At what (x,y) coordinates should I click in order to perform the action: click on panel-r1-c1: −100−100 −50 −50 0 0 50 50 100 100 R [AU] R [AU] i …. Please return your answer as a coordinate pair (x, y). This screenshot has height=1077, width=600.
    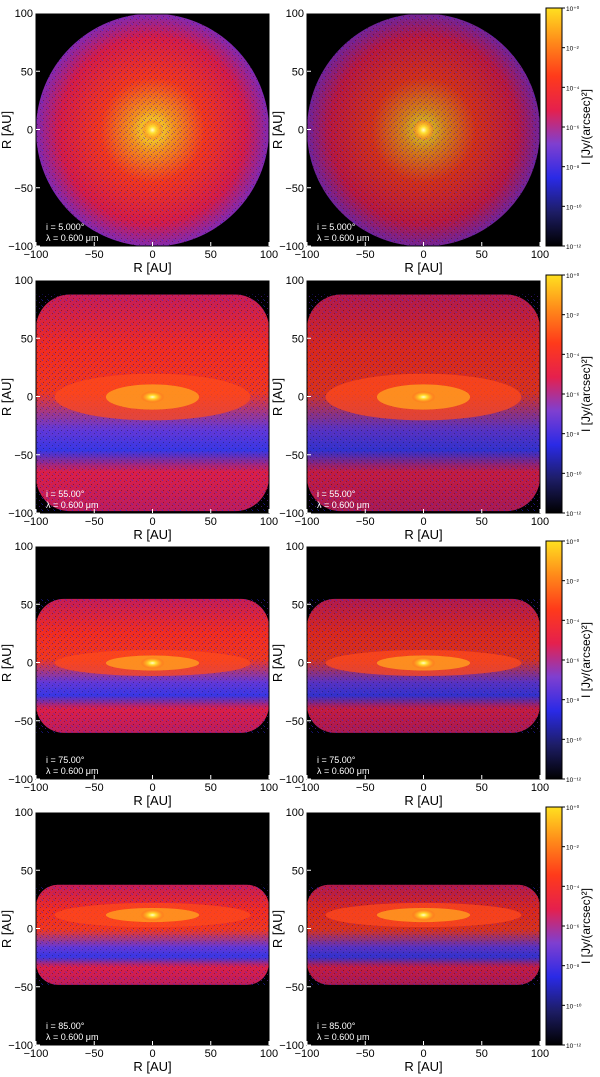
    Looking at the image, I should click on (409, 408).